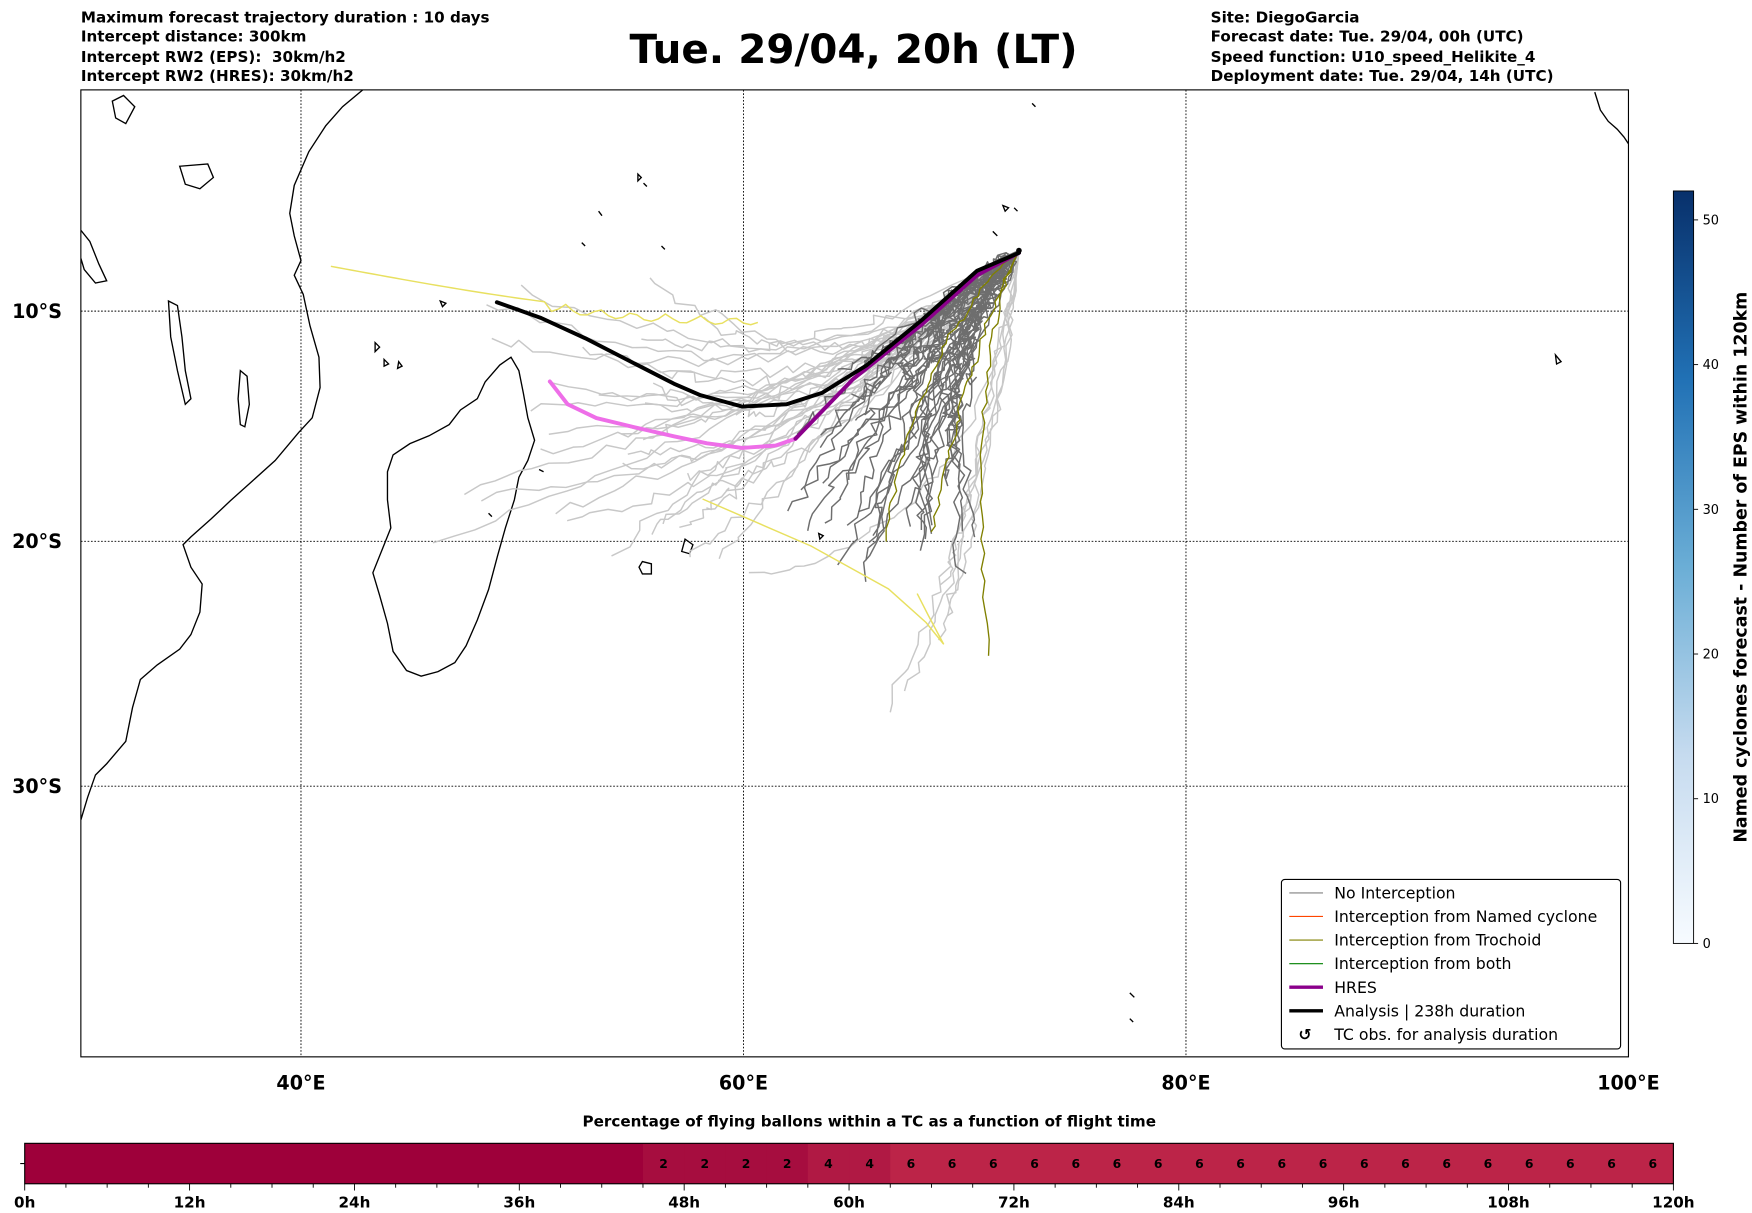  What do you see at coordinates (849, 1202) in the screenshot?
I see `bar-x-tick-label: 60h` at bounding box center [849, 1202].